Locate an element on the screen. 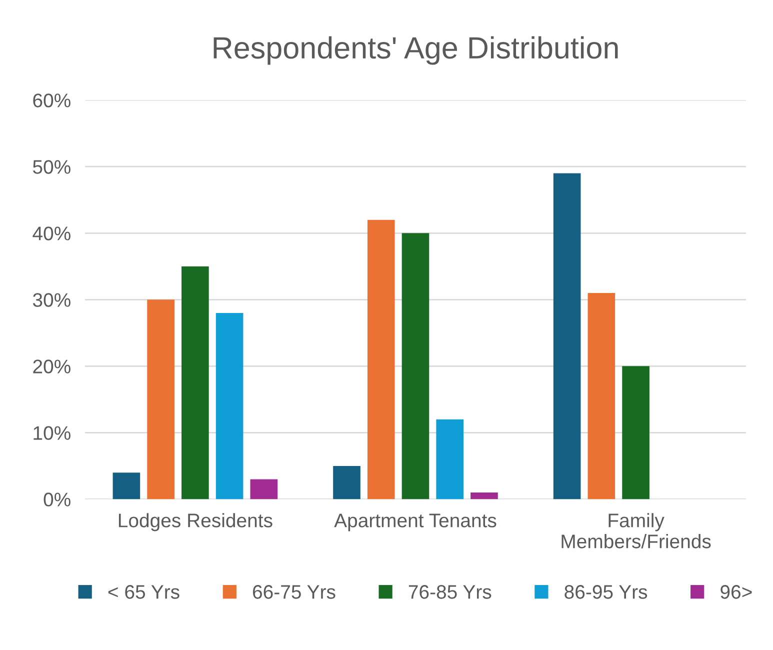  x-tick-label: Lodges Residents is located at coordinates (195, 522).